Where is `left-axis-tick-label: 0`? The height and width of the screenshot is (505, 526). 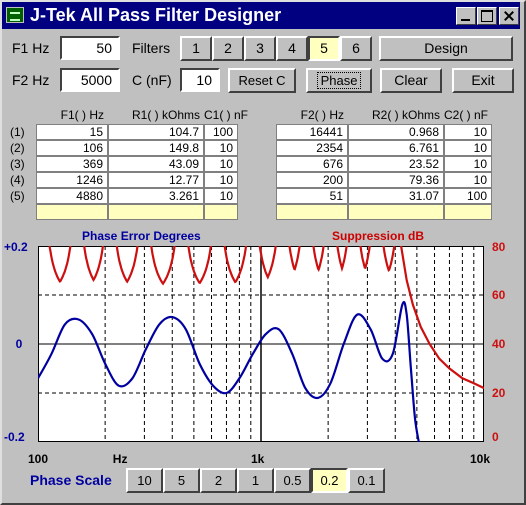 left-axis-tick-label: 0 is located at coordinates (19, 344).